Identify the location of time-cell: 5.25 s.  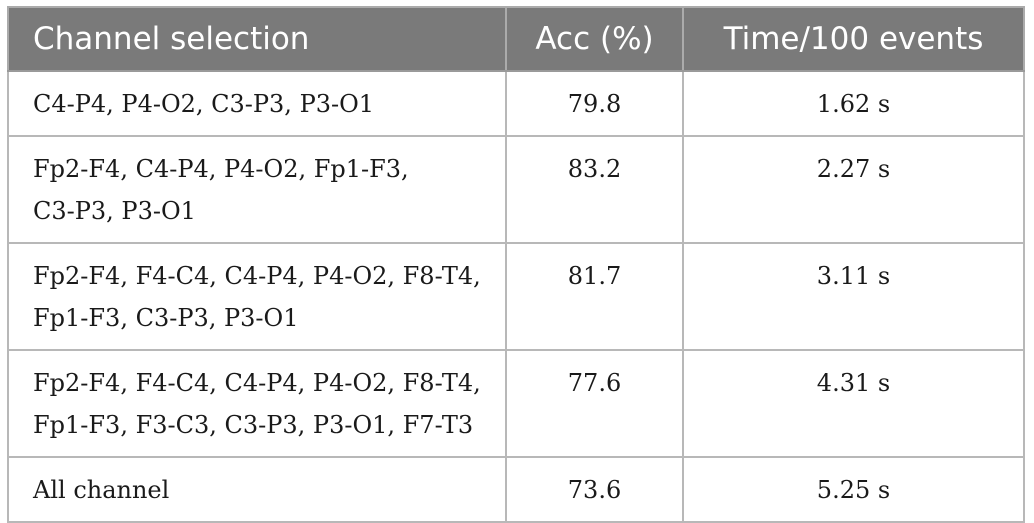
(853, 489).